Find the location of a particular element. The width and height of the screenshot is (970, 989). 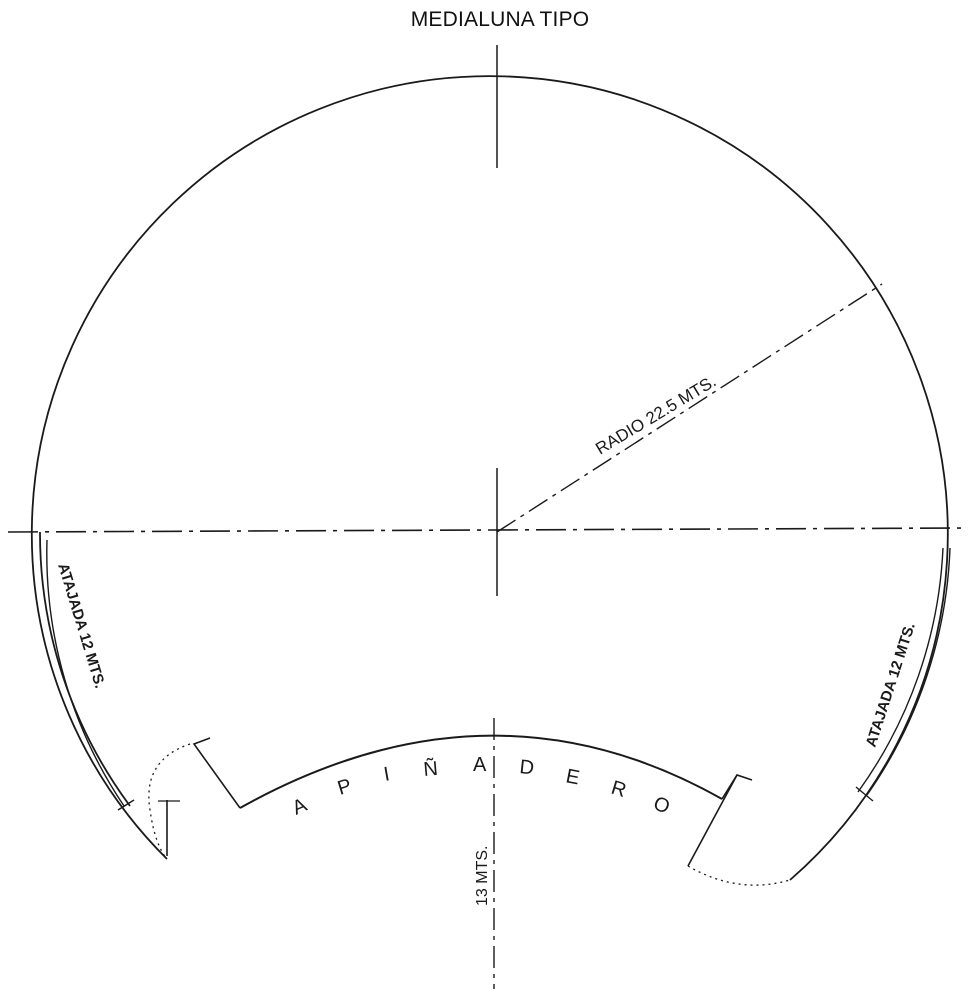

apinadero-letter: P is located at coordinates (344, 787).